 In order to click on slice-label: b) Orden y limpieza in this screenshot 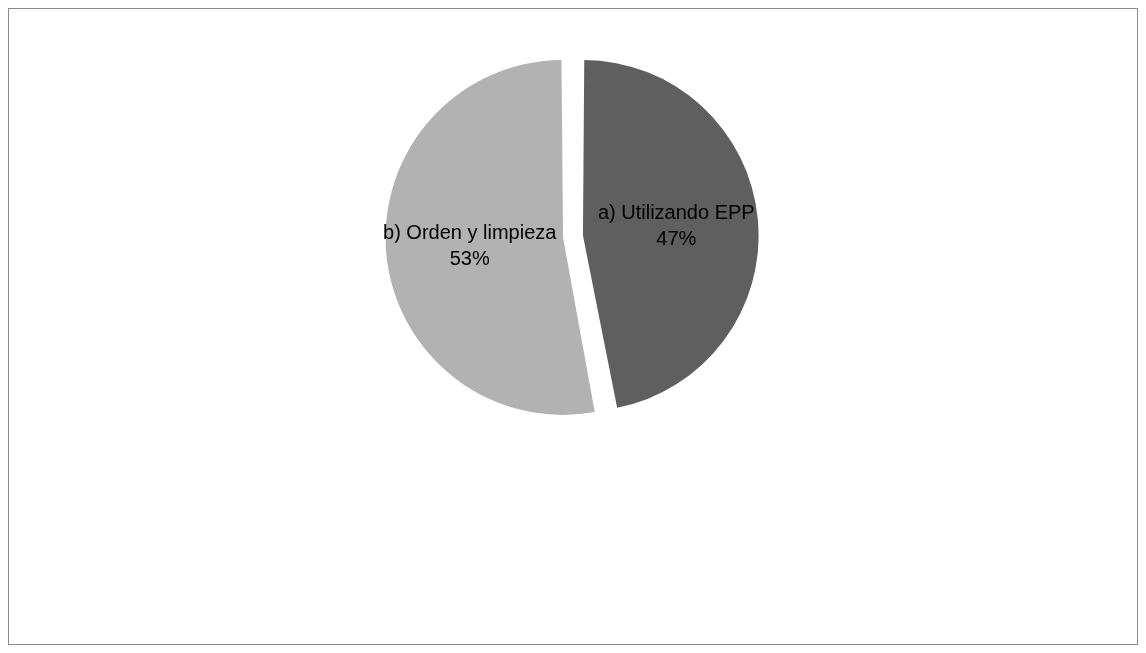, I will do `click(470, 231)`.